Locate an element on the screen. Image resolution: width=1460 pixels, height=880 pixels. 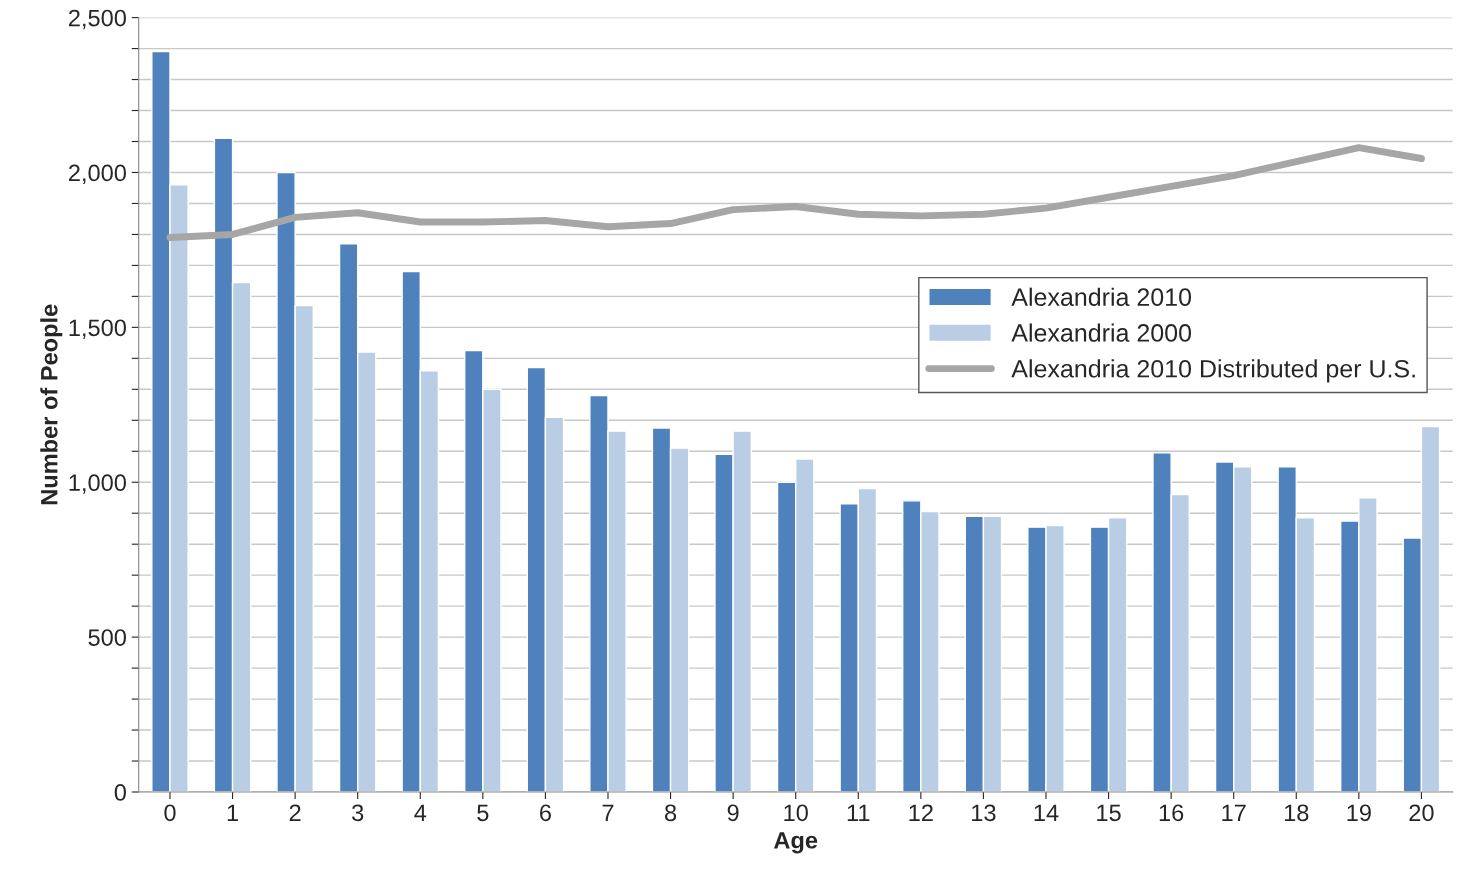
x-tick-label: 6 is located at coordinates (545, 813).